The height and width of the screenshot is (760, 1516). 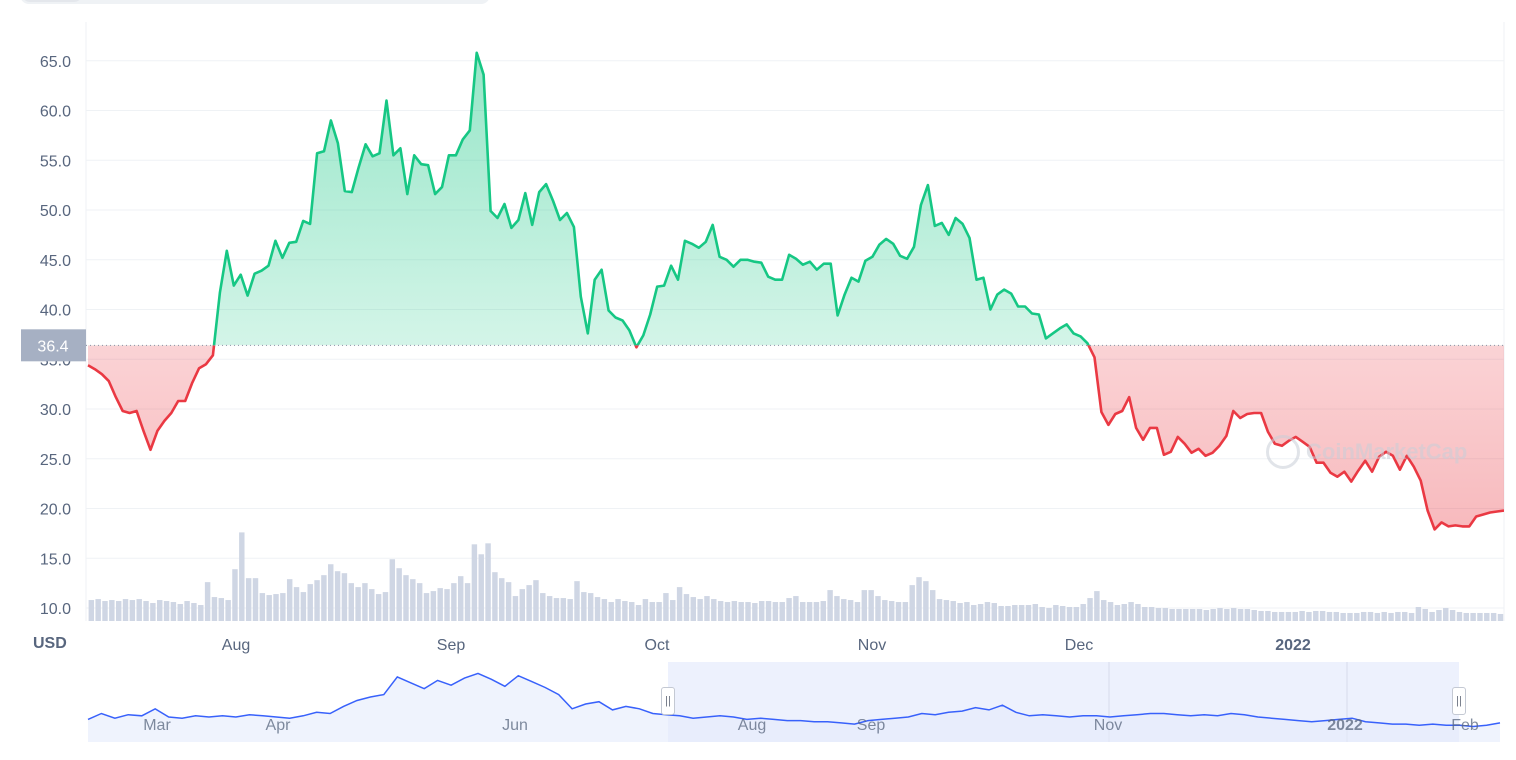 What do you see at coordinates (55, 559) in the screenshot?
I see `y-tick-label: 15.0` at bounding box center [55, 559].